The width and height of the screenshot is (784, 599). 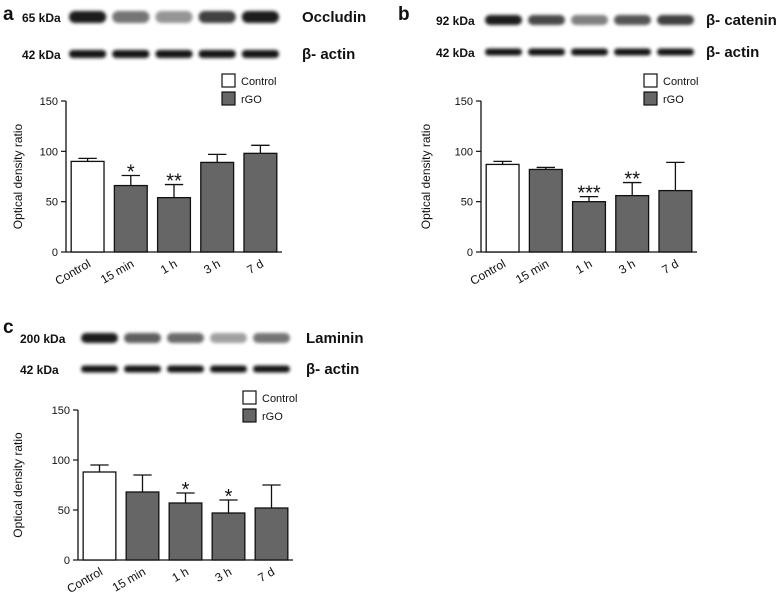 I want to click on blot-kda-label: 200 kDa, so click(x=43, y=339).